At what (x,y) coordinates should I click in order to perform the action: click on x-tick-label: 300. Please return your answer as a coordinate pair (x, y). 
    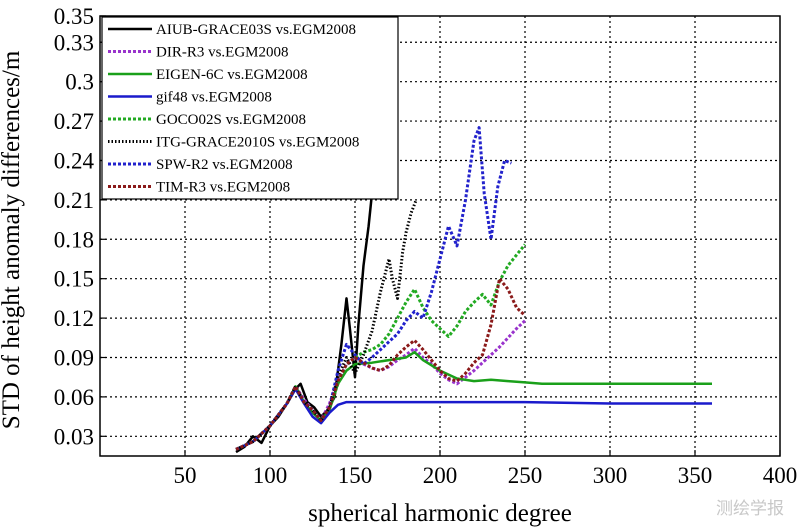
    Looking at the image, I should click on (610, 475).